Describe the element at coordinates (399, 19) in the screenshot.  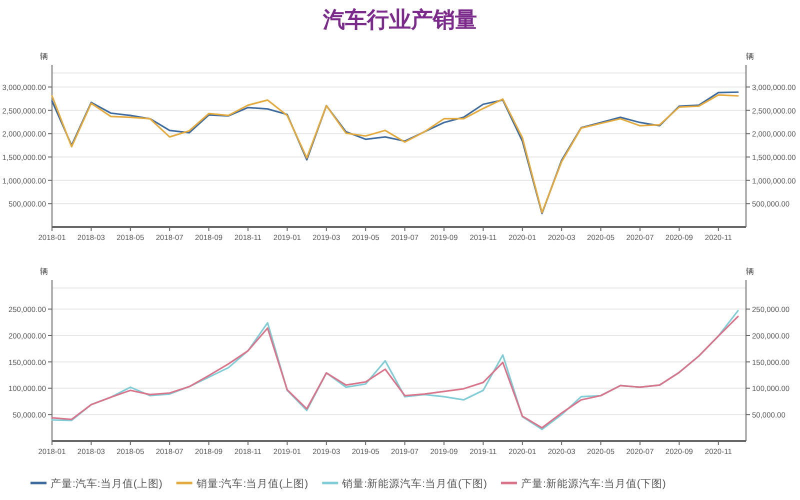
I see `chart-title: 汽车行业产销量` at that location.